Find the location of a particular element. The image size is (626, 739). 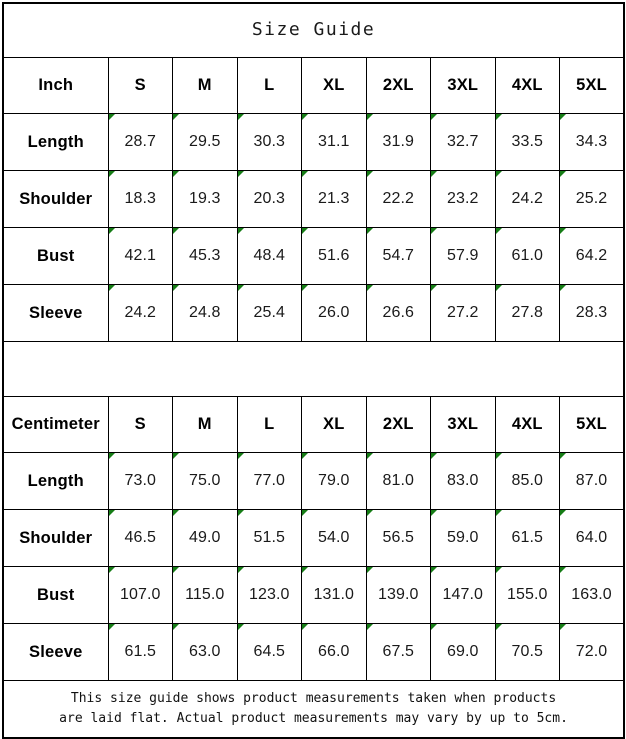

measurement-cell: 46.5 is located at coordinates (140, 538).